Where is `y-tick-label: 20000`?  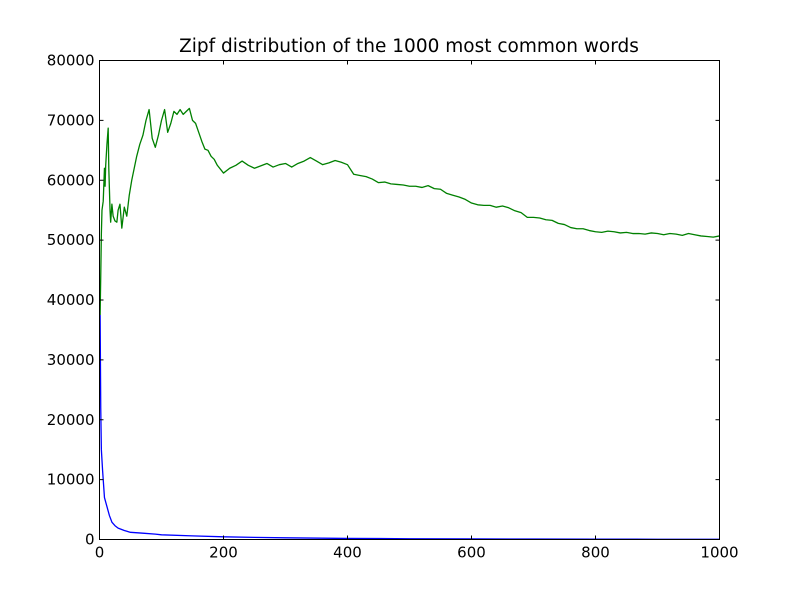
y-tick-label: 20000 is located at coordinates (71, 420).